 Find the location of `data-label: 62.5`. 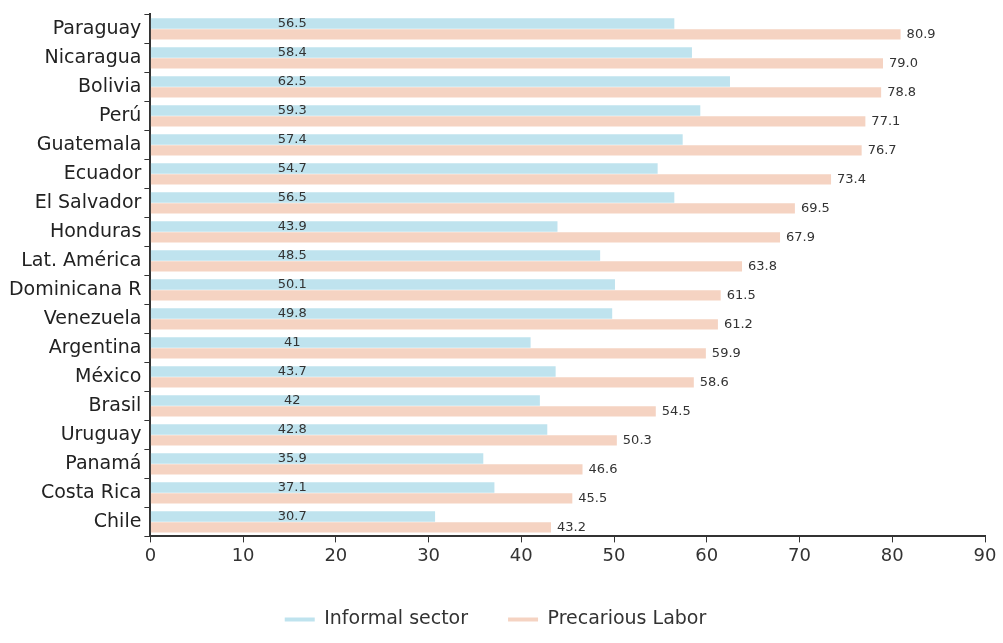

data-label: 62.5 is located at coordinates (292, 80).